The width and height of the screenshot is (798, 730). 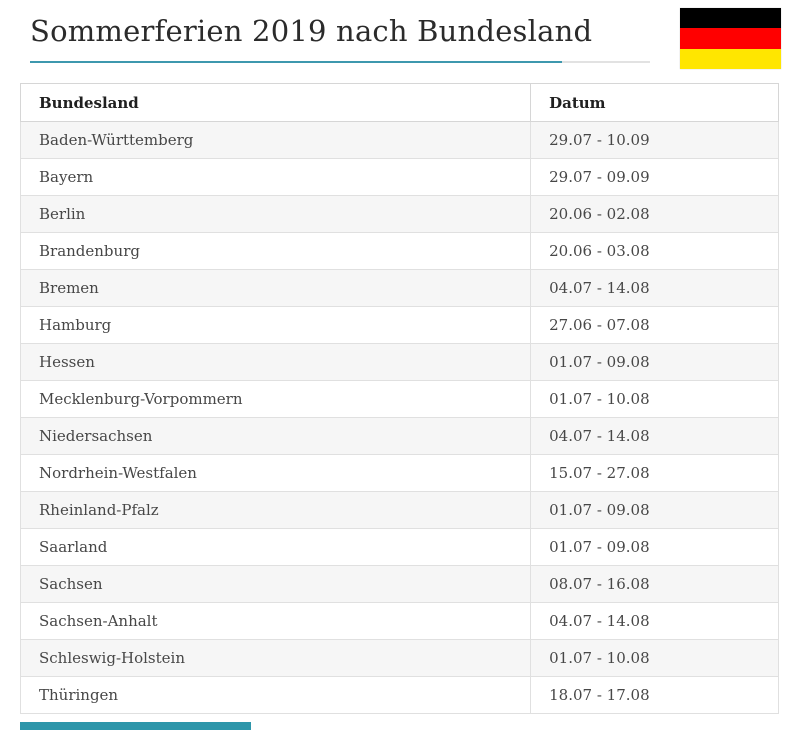 What do you see at coordinates (730, 58) in the screenshot?
I see `flag-stripe-gold` at bounding box center [730, 58].